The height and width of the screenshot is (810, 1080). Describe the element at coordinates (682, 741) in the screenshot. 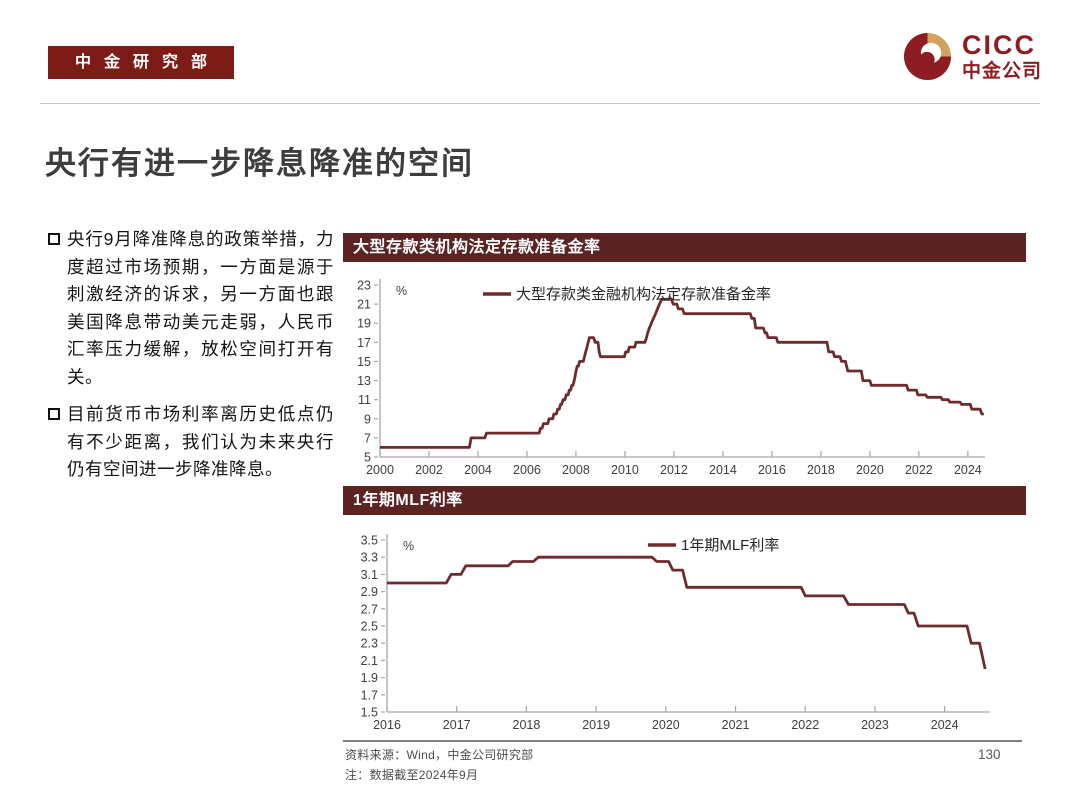

I see `footer-divider` at that location.